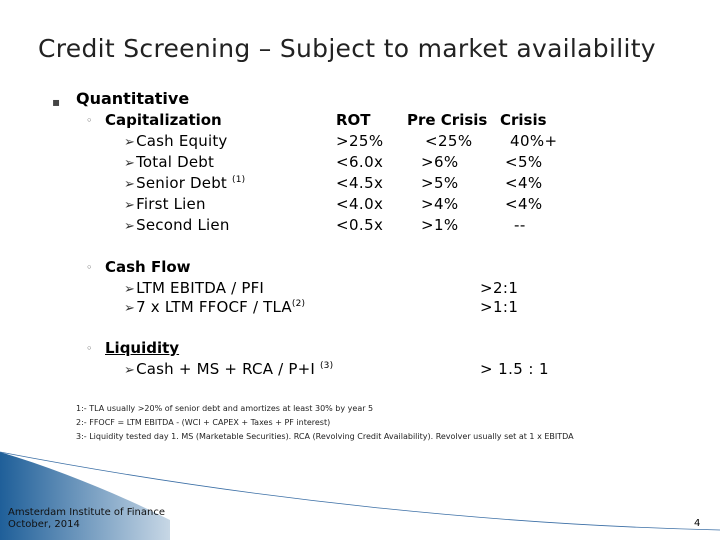  What do you see at coordinates (524, 162) in the screenshot?
I see `cell-crisis: <5%` at bounding box center [524, 162].